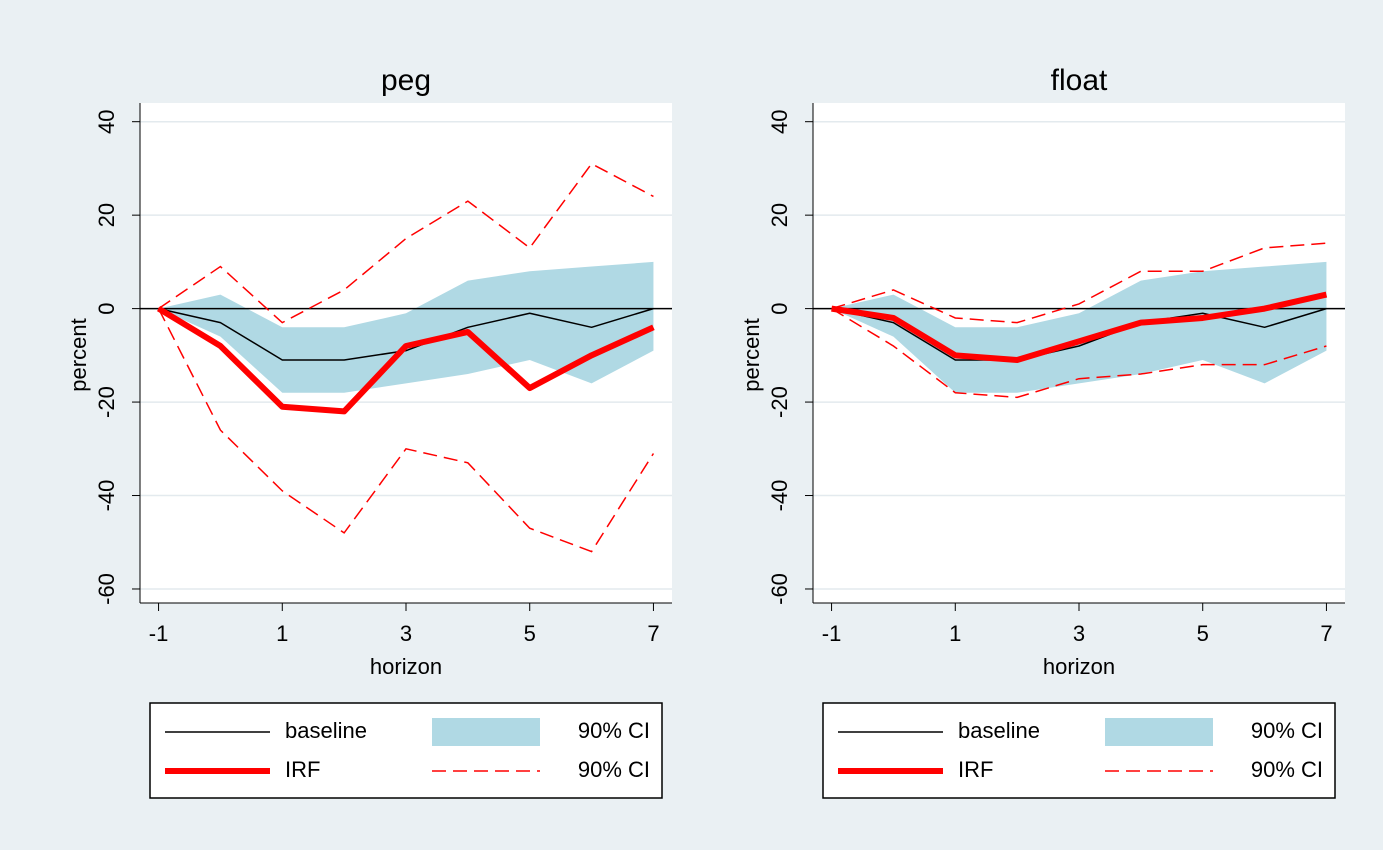 The height and width of the screenshot is (850, 1383). Describe the element at coordinates (406, 80) in the screenshot. I see `chart-title: peg` at that location.